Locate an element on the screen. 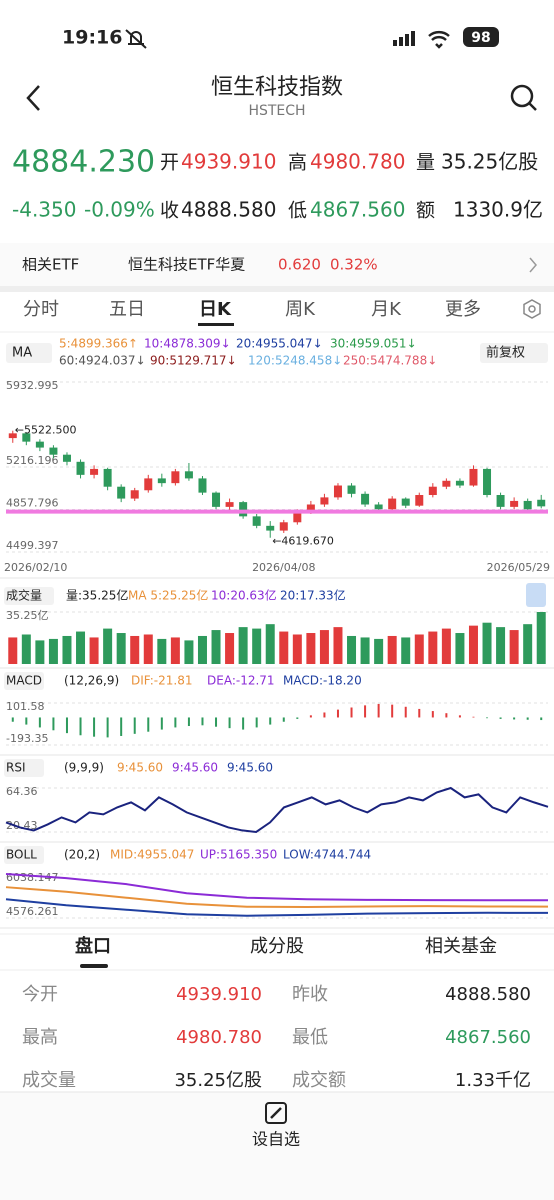 Image resolution: width=554 pixels, height=1200 pixels. ma-legend: 250:5474.788↓ is located at coordinates (390, 361).